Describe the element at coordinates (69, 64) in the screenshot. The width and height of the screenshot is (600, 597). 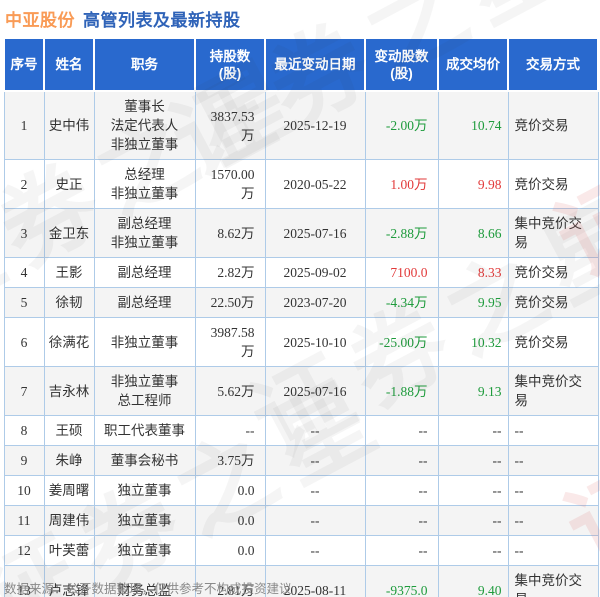
I see `header-name: 姓名` at that location.